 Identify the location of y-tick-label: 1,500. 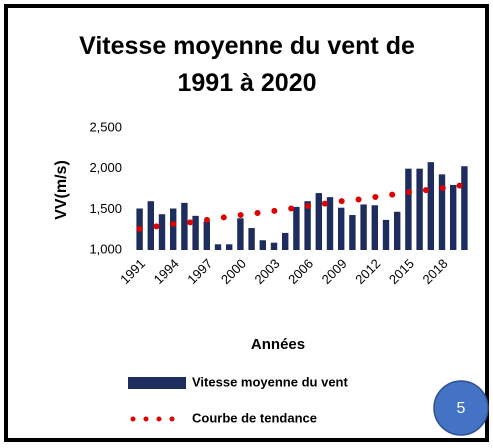
(105, 208).